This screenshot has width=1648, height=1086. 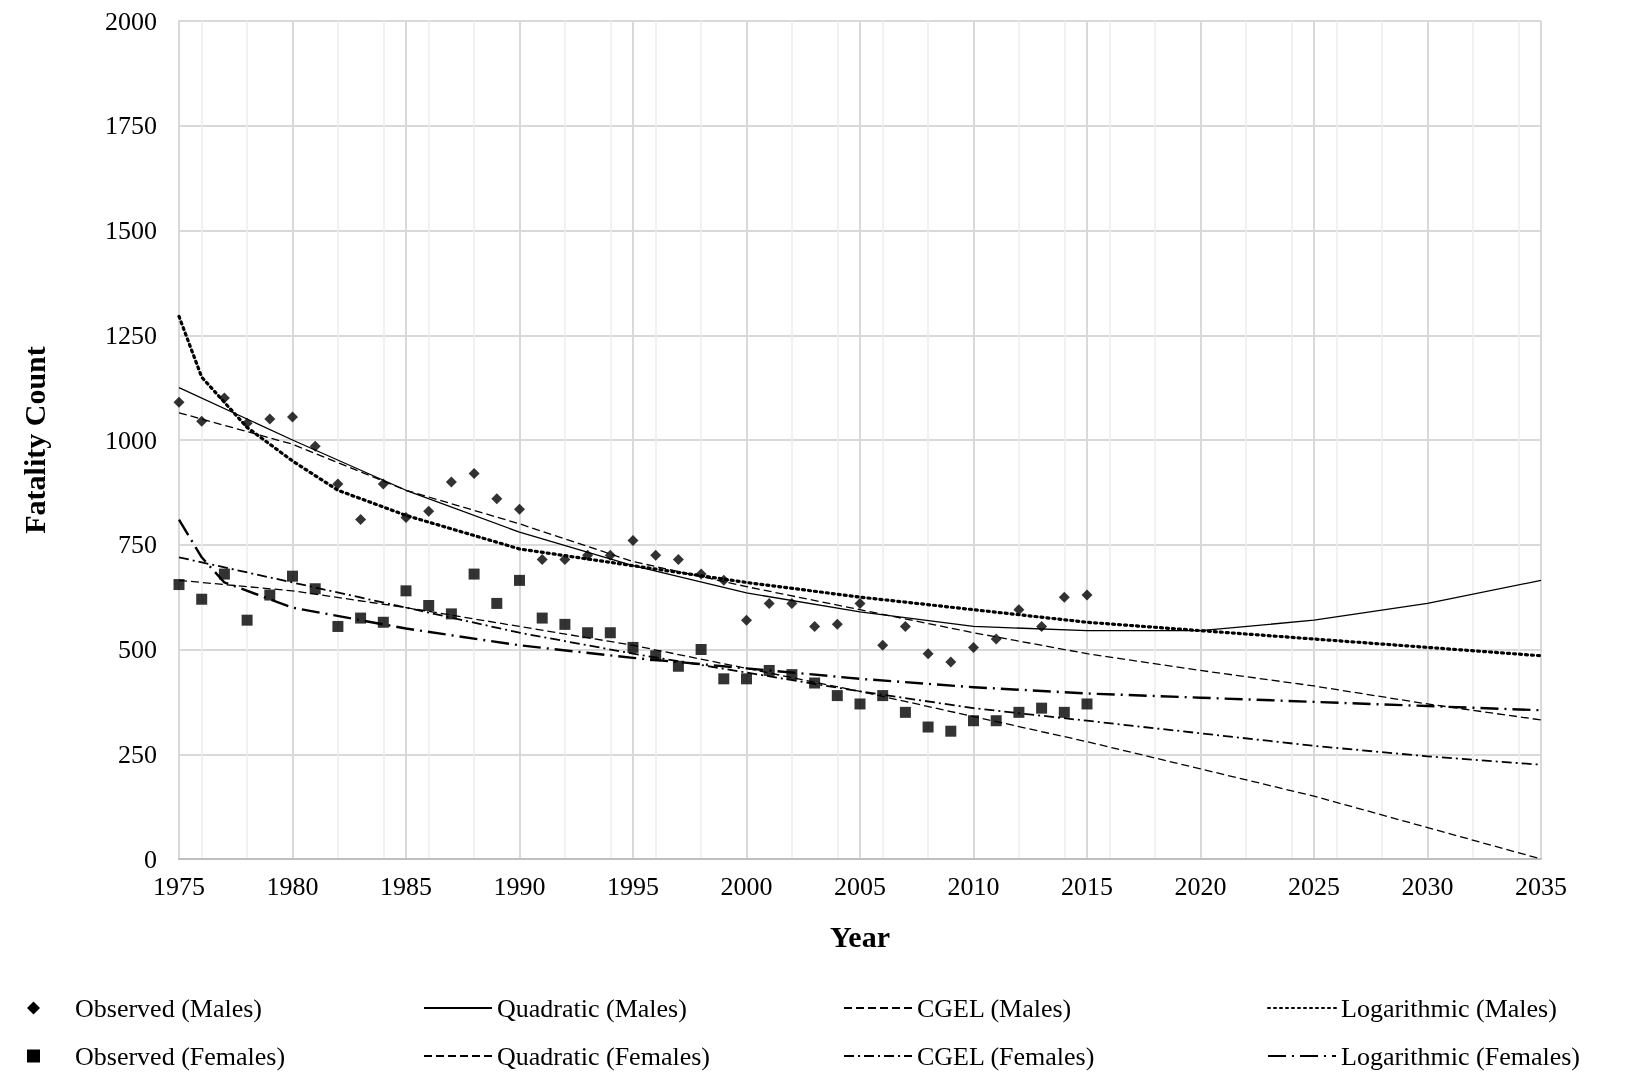 I want to click on x-tick-label: 1985, so click(x=406, y=886).